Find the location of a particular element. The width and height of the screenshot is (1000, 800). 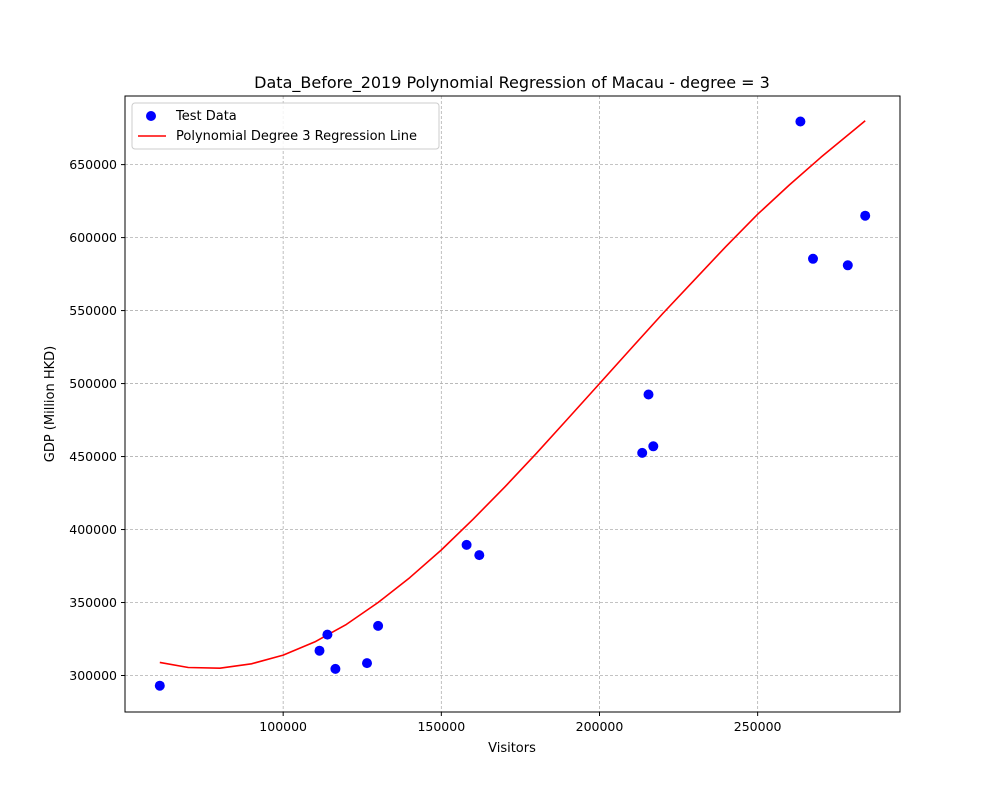

legend-label-regression-line: Polynomial Degree 3 Regression Line is located at coordinates (296, 136).